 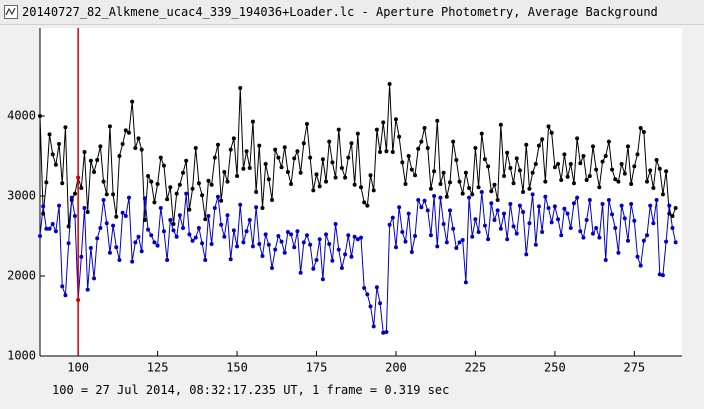 What do you see at coordinates (158, 368) in the screenshot?
I see `x-tick-label: 125` at bounding box center [158, 368].